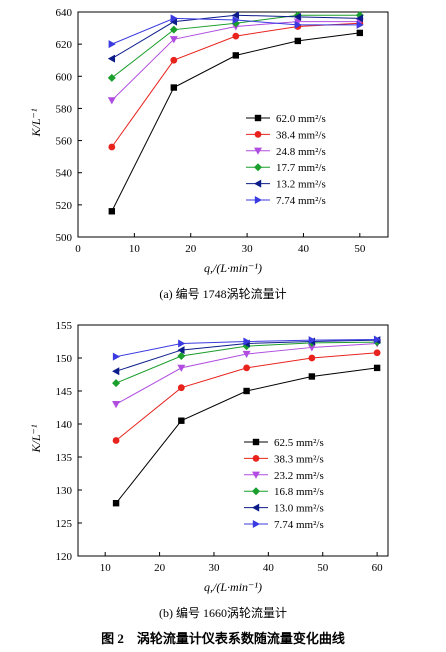 The image size is (446, 652). Describe the element at coordinates (64, 392) in the screenshot. I see `y-tick-label: 145` at that location.